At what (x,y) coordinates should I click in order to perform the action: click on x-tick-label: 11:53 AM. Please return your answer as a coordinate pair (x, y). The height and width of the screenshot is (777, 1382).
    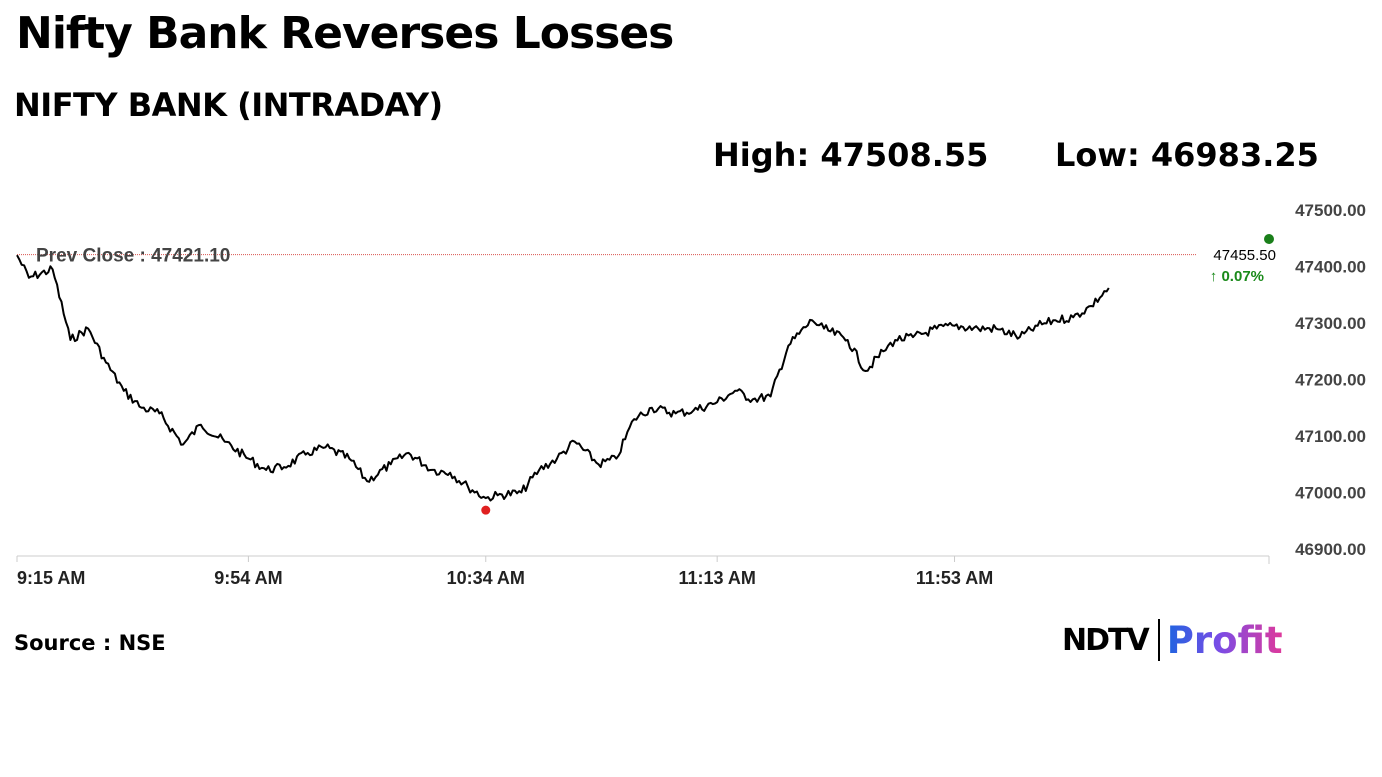
    Looking at the image, I should click on (954, 578).